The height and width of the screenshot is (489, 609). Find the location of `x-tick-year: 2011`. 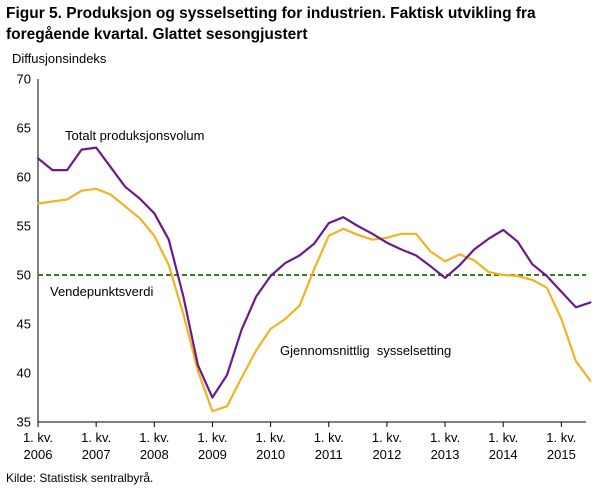

x-tick-year: 2011 is located at coordinates (329, 454).